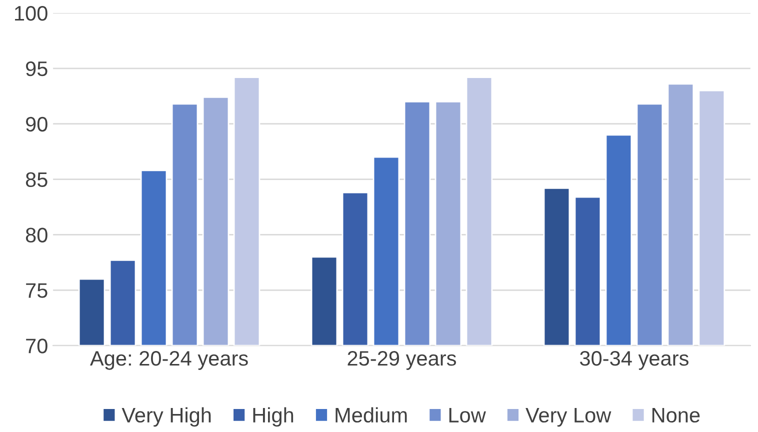 This screenshot has height=432, width=758. Describe the element at coordinates (37, 124) in the screenshot. I see `y-tick-label: 90` at that location.